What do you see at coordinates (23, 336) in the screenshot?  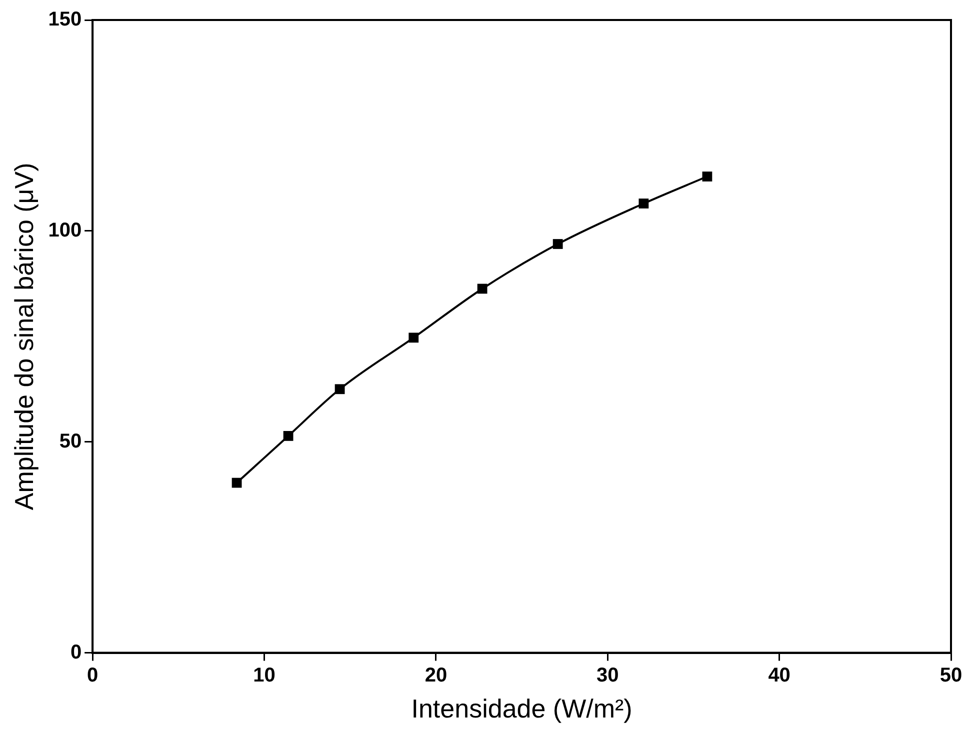 I see `y-axis-title: Amplitude do sinal bárico (μV)` at bounding box center [23, 336].